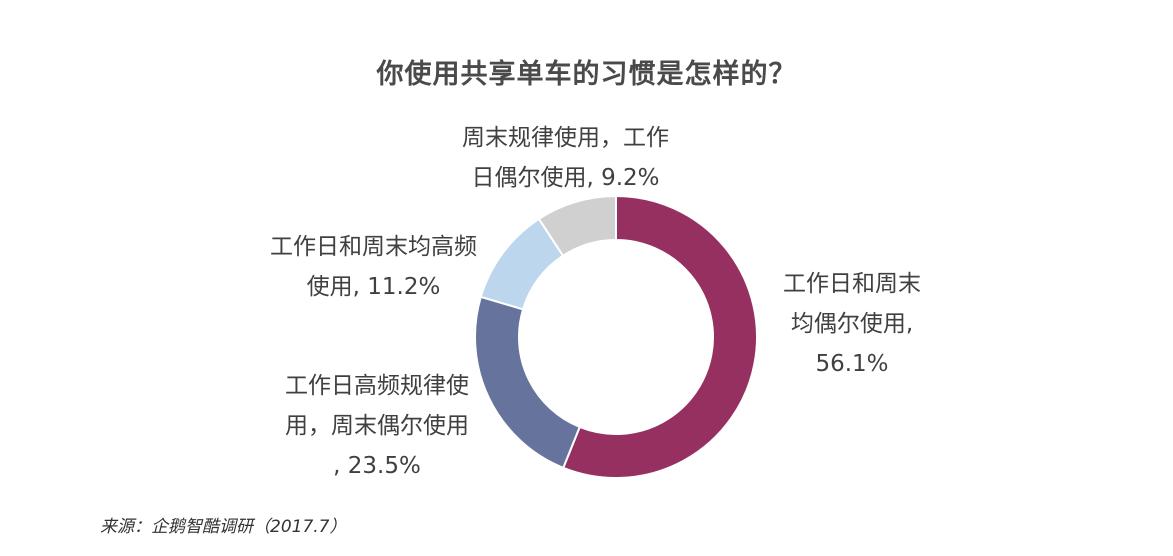  What do you see at coordinates (565, 138) in the screenshot?
I see `slice-label-line: 周末规律使用，工作` at bounding box center [565, 138].